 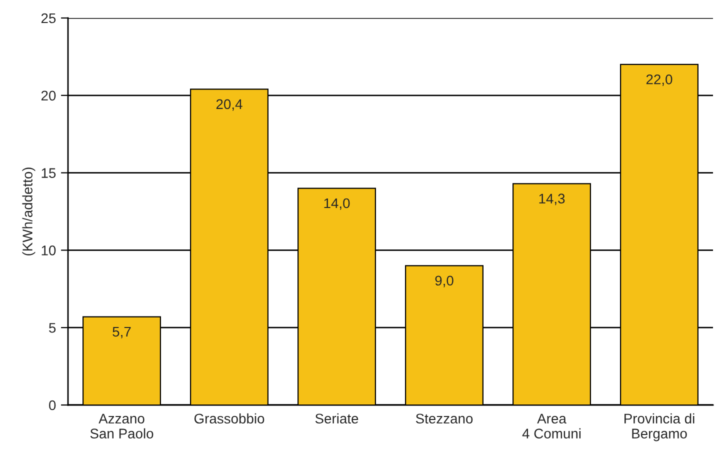 I want to click on y-tick-label: 0, so click(x=52, y=405).